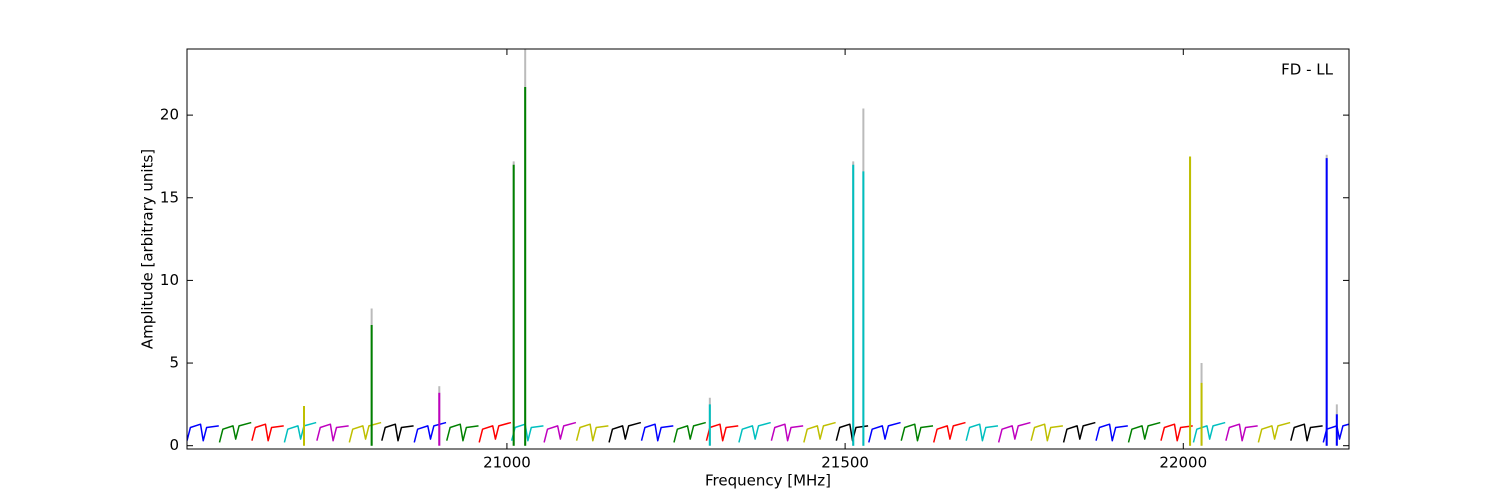 The height and width of the screenshot is (500, 1500). What do you see at coordinates (507, 463) in the screenshot?
I see `x-tick-label: 21000` at bounding box center [507, 463].